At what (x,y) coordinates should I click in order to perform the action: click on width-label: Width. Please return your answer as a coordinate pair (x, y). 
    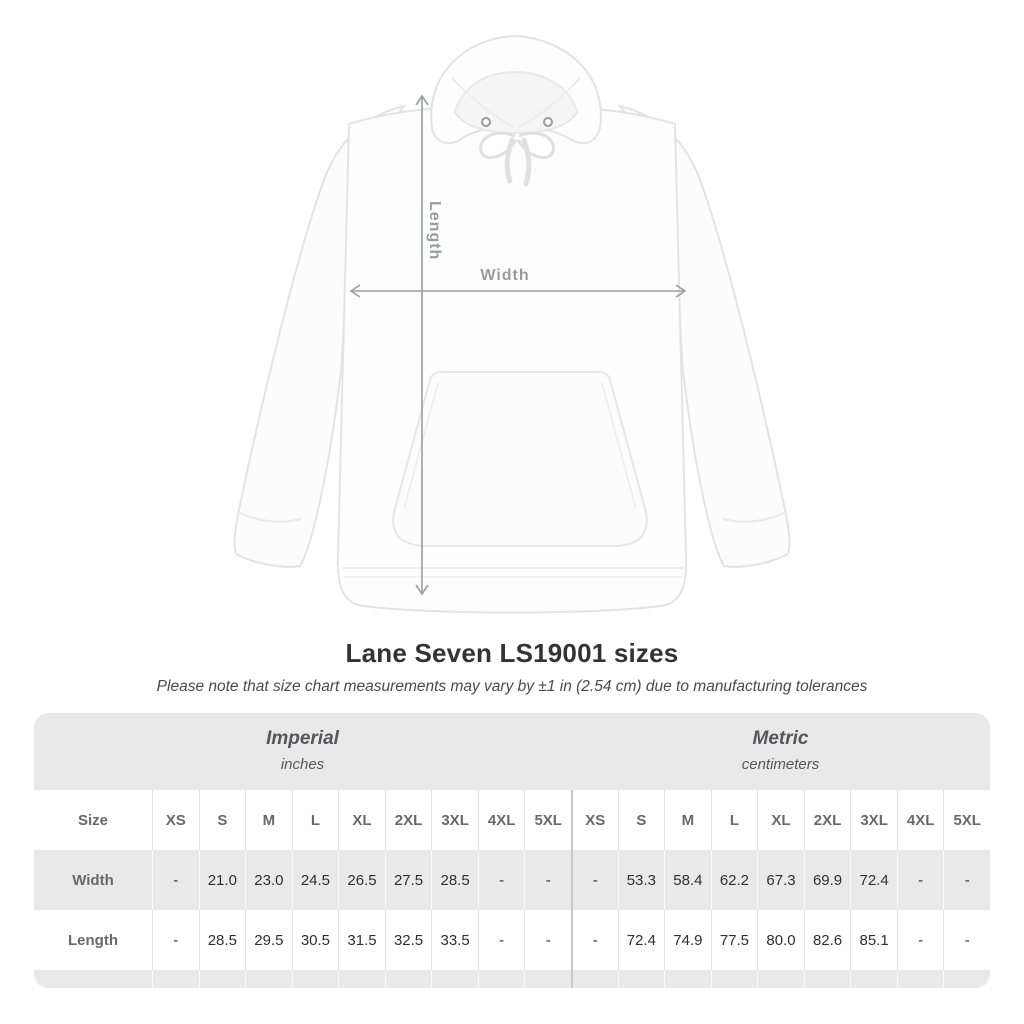
    Looking at the image, I should click on (504, 275).